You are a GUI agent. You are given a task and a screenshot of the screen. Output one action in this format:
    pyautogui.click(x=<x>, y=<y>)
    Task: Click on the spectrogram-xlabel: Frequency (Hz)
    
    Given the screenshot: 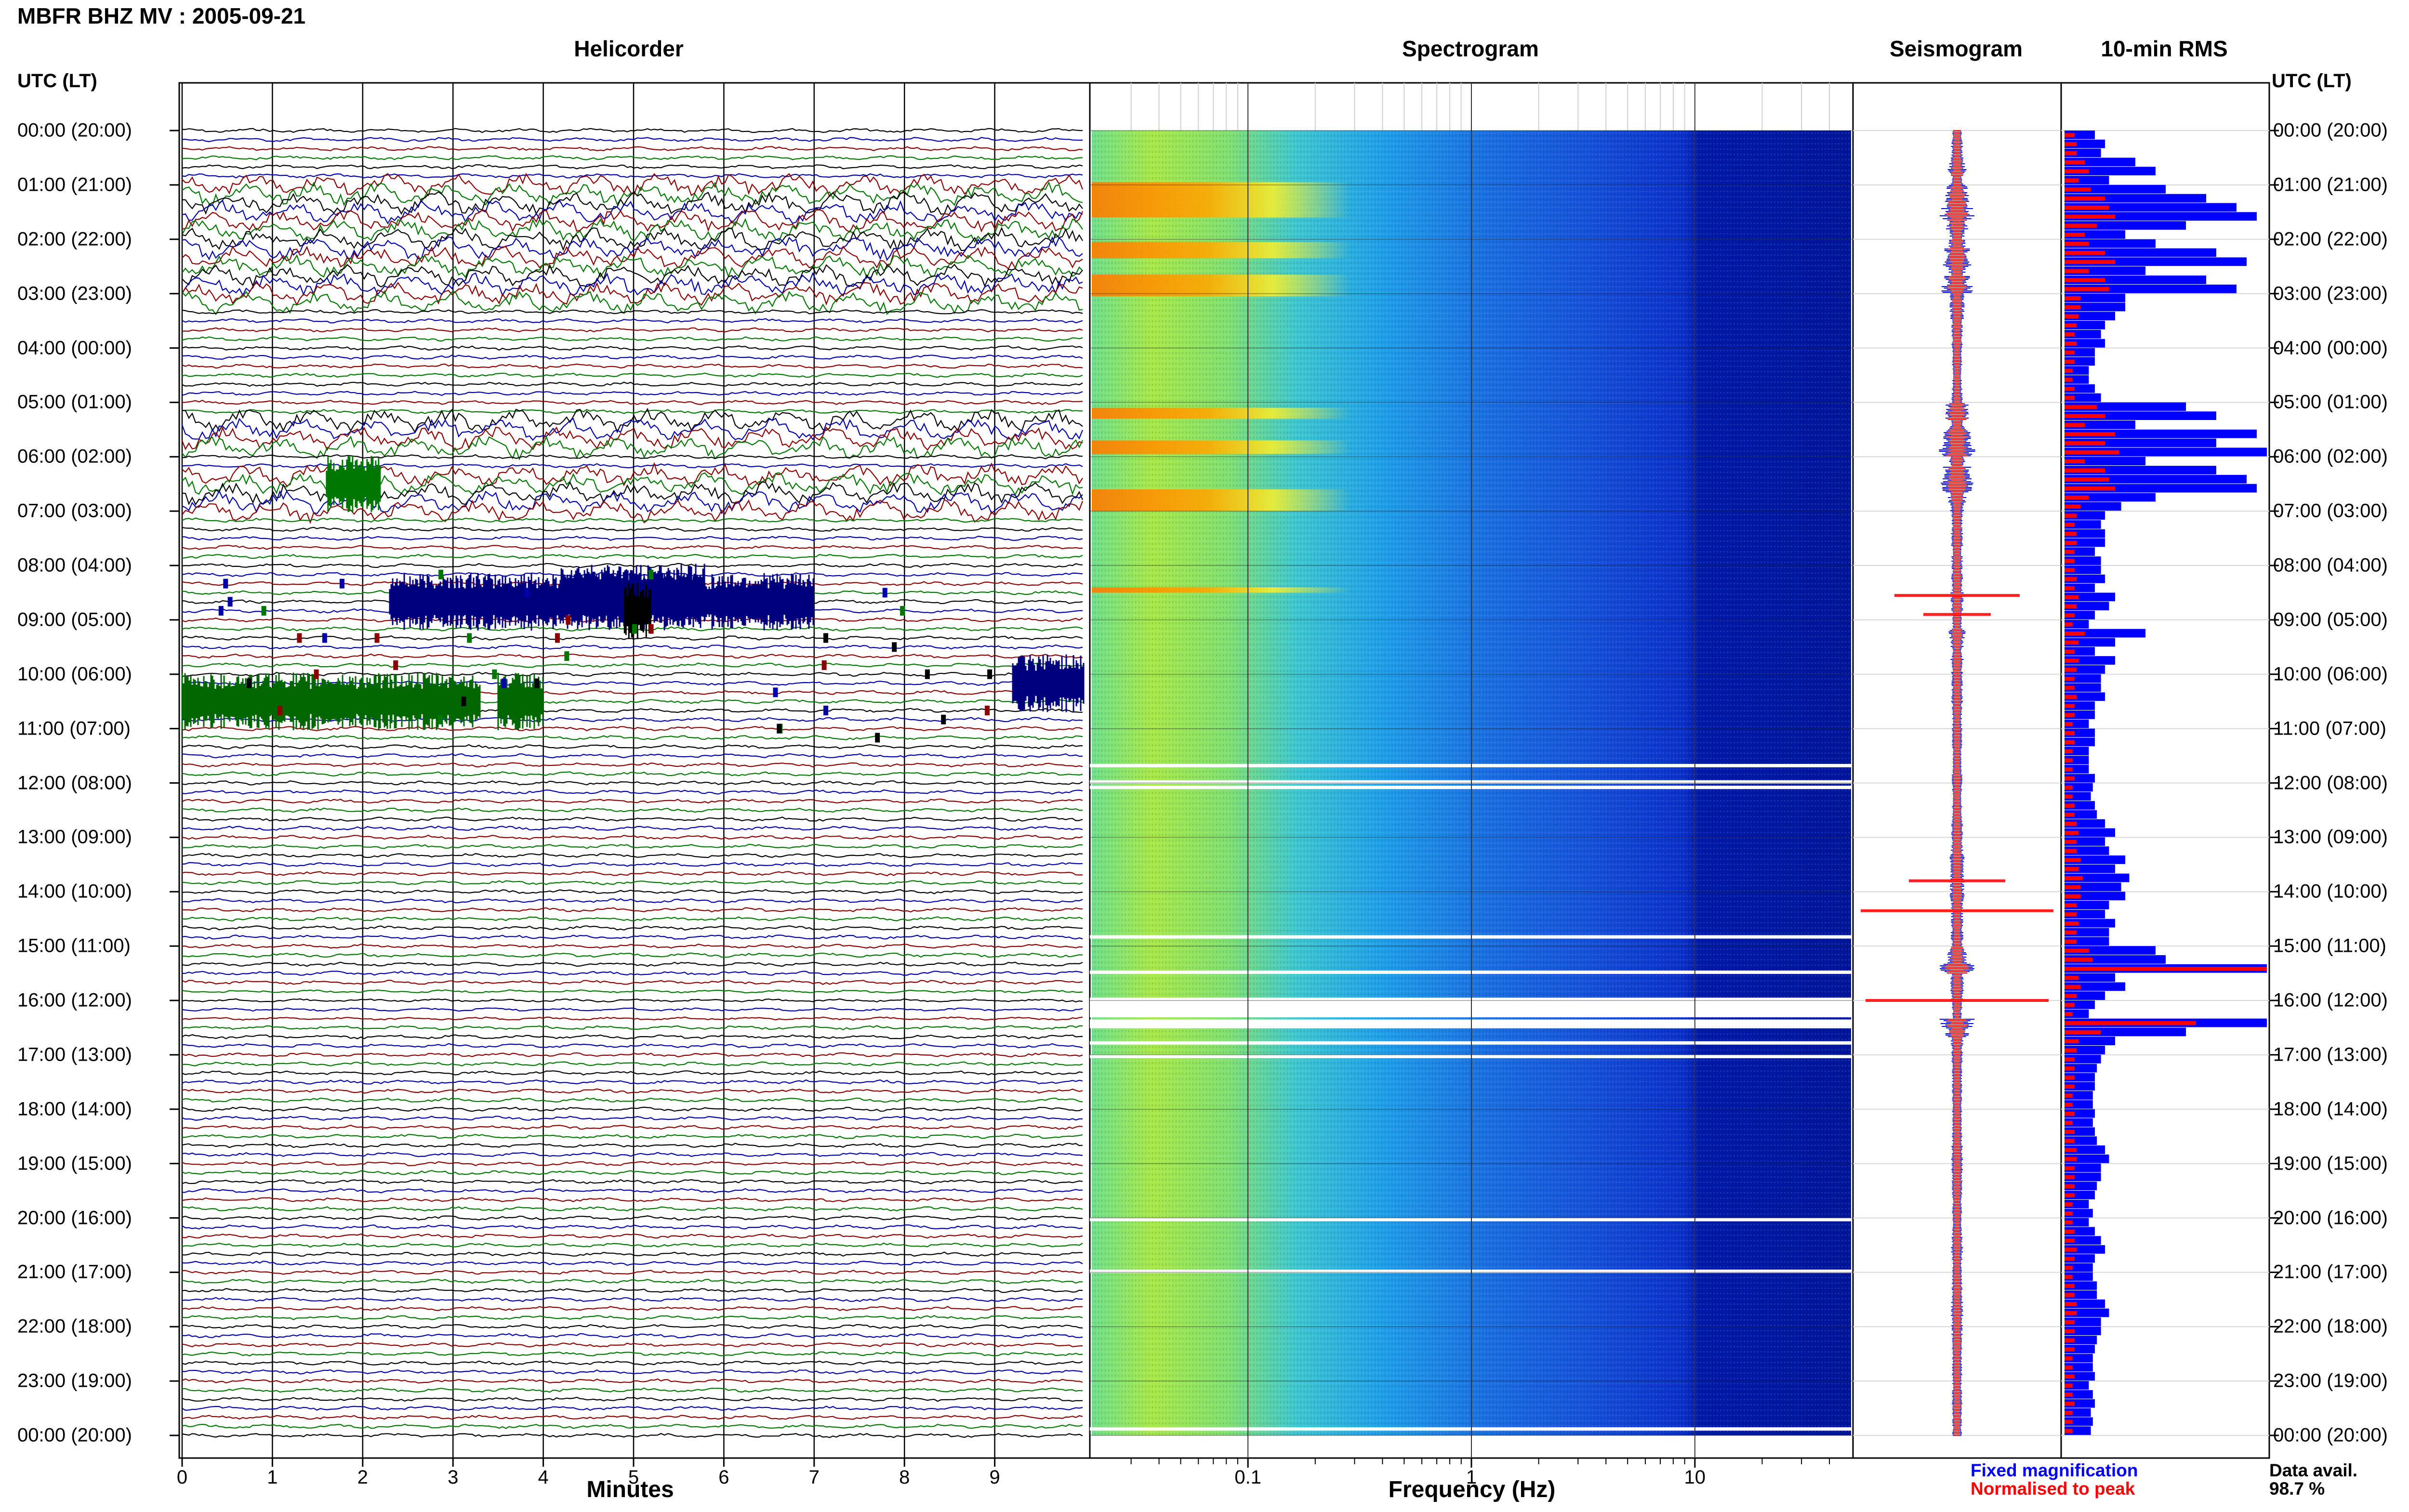 What is the action you would take?
    pyautogui.click(x=1472, y=1489)
    